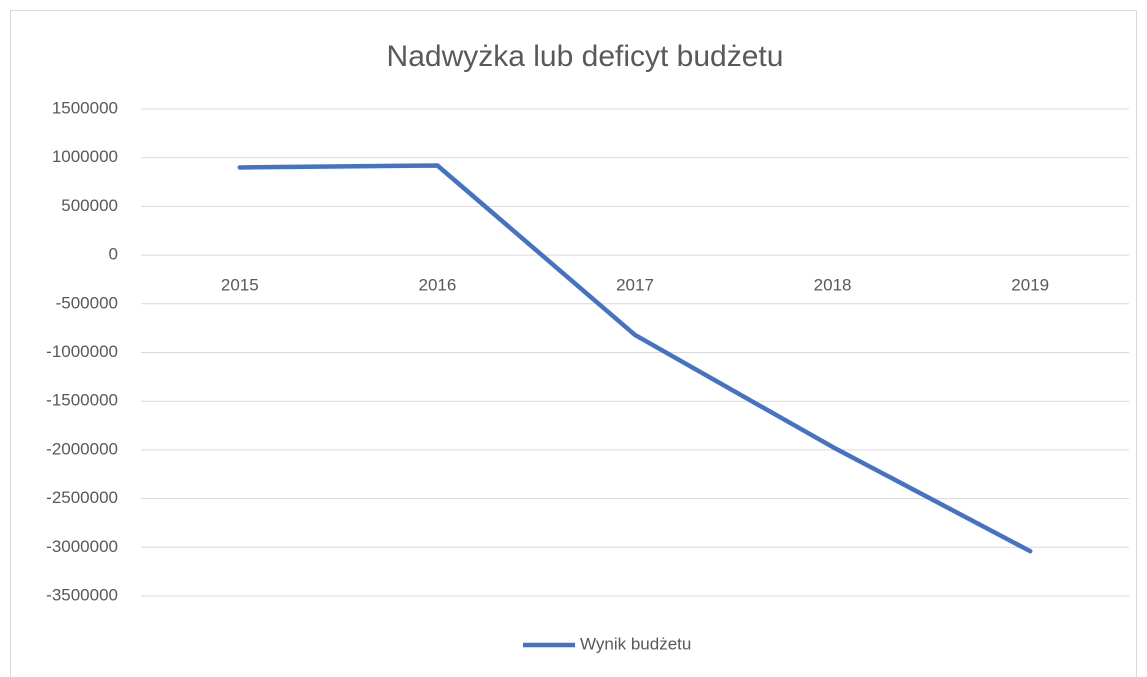  Describe the element at coordinates (82, 448) in the screenshot. I see `y-tick-label: -2000000` at that location.